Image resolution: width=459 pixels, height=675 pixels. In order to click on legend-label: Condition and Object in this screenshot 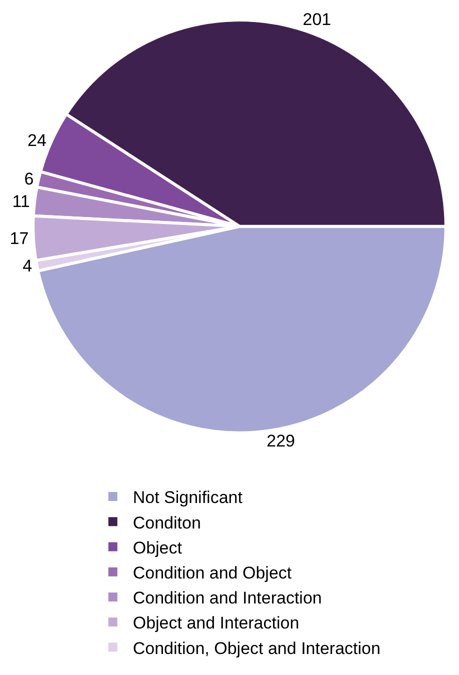, I will do `click(212, 572)`.